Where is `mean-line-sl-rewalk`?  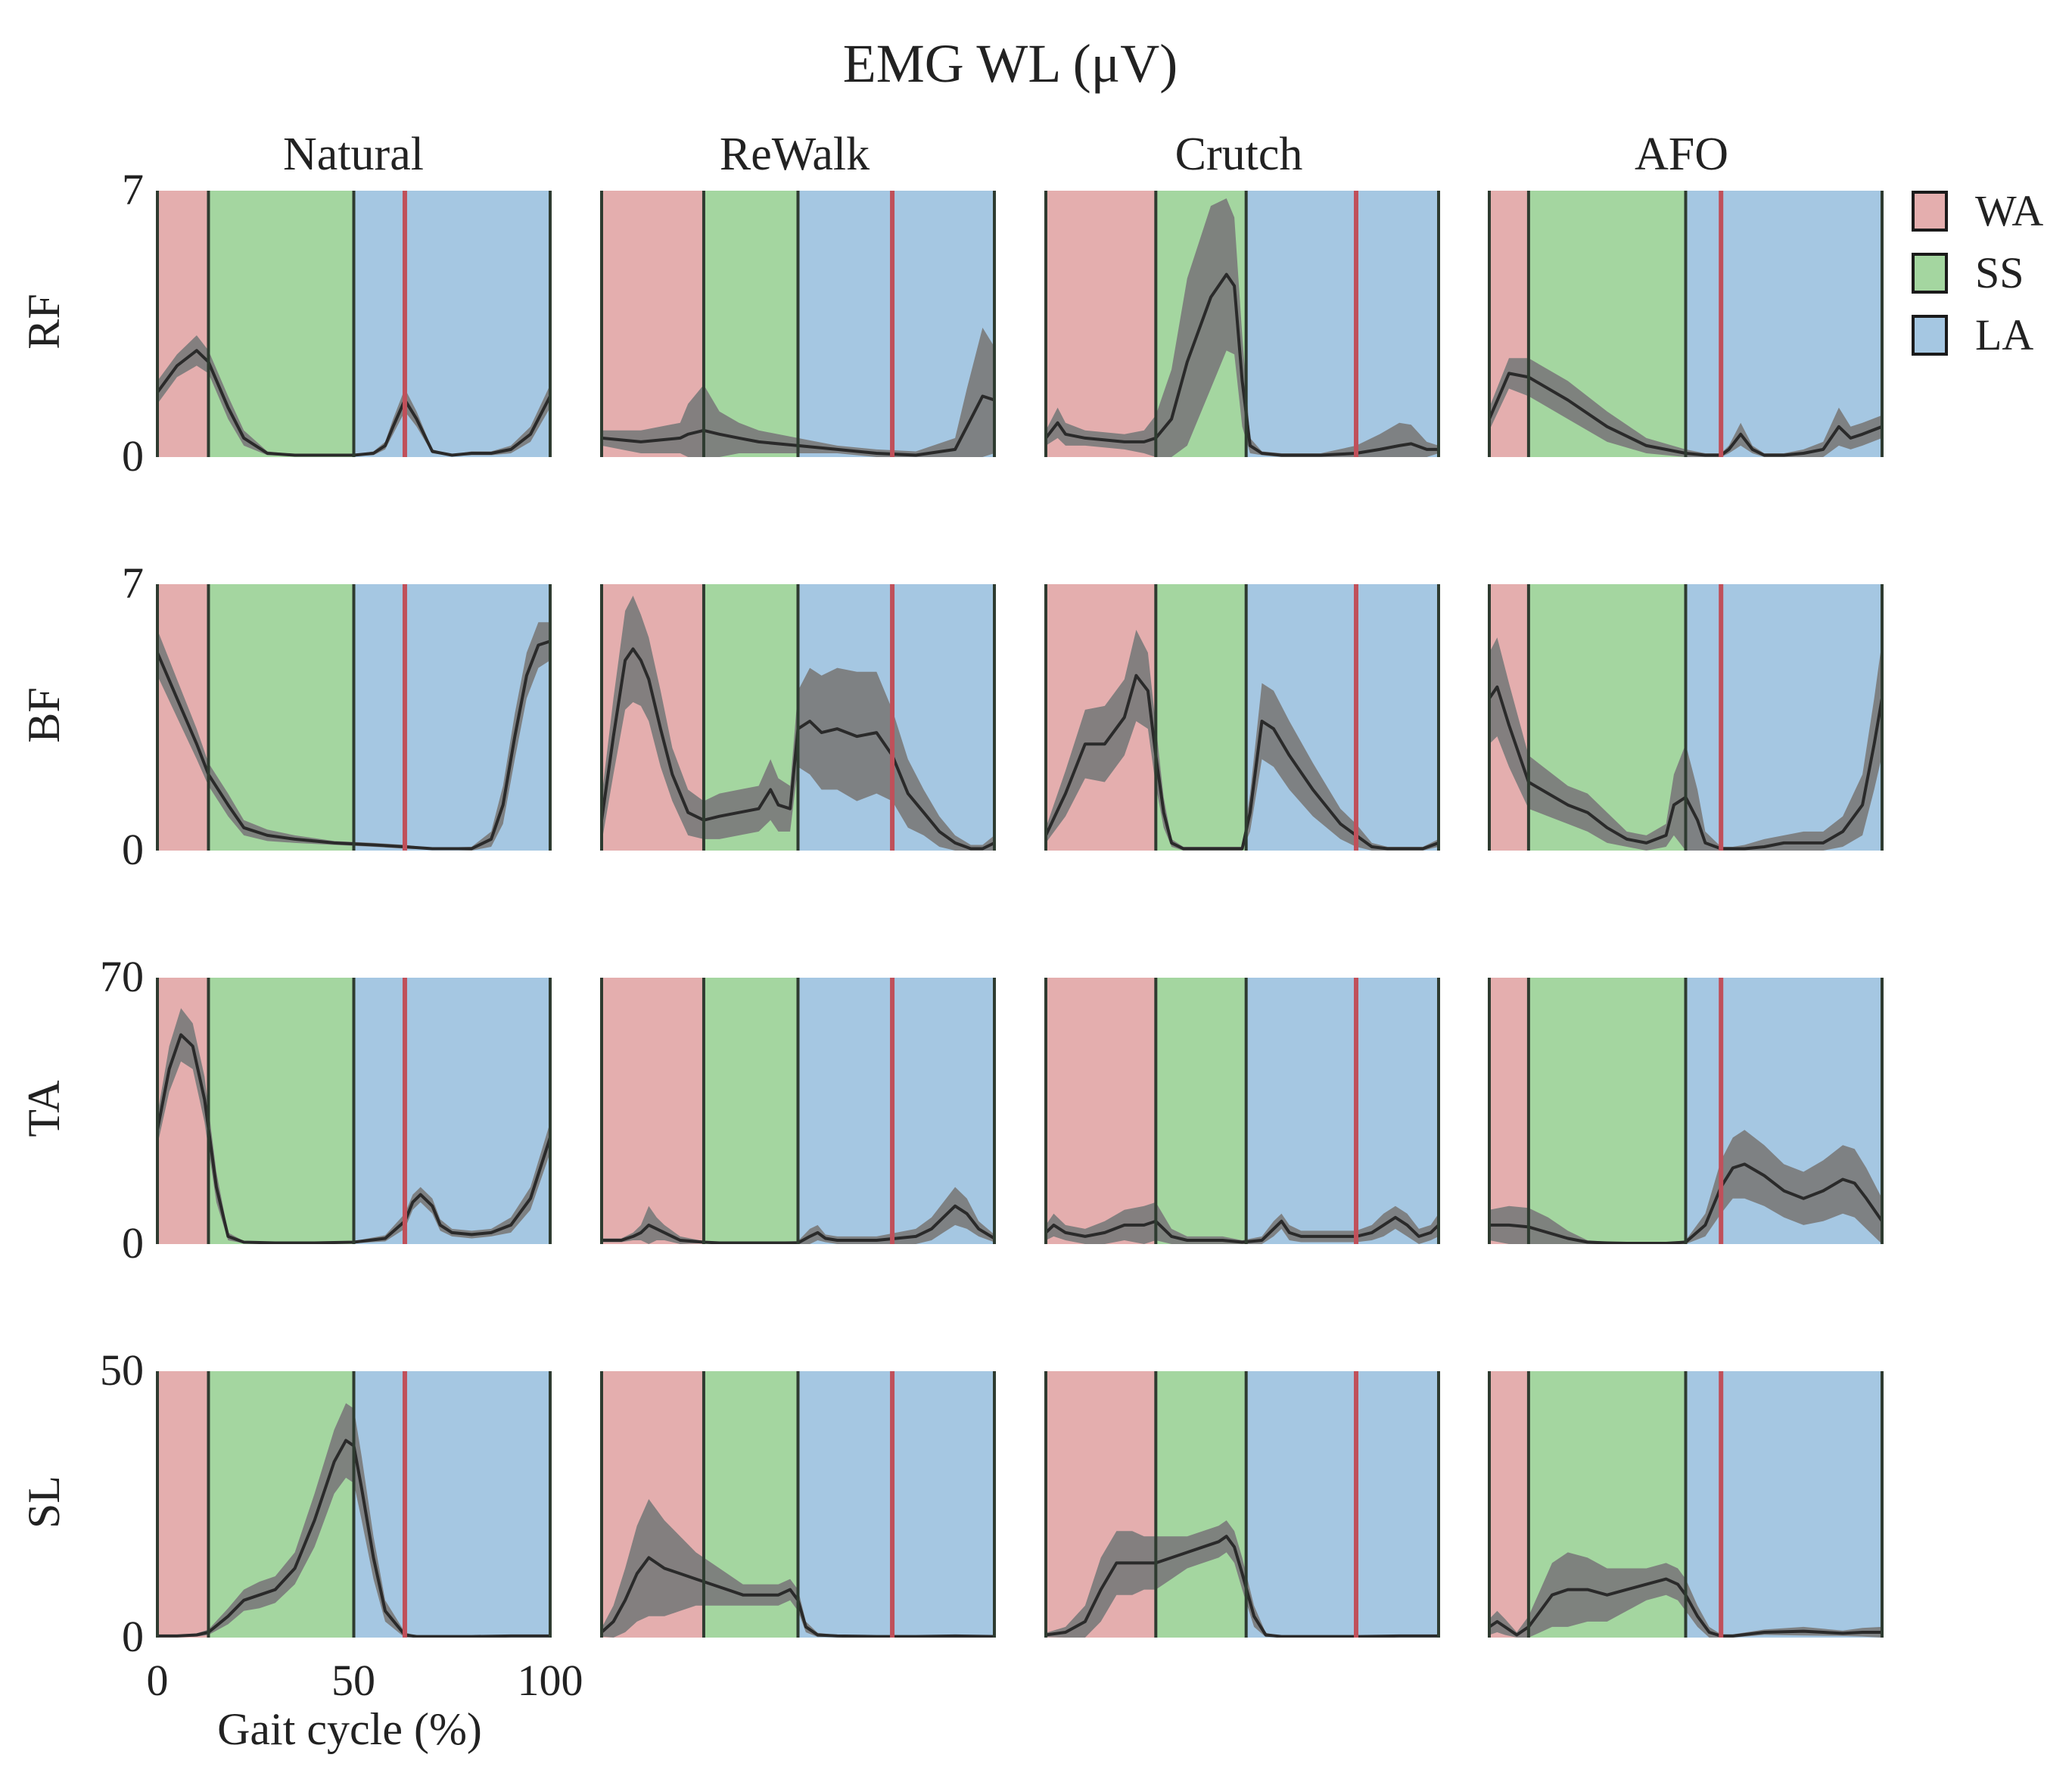 mean-line-sl-rewalk is located at coordinates (798, 1597).